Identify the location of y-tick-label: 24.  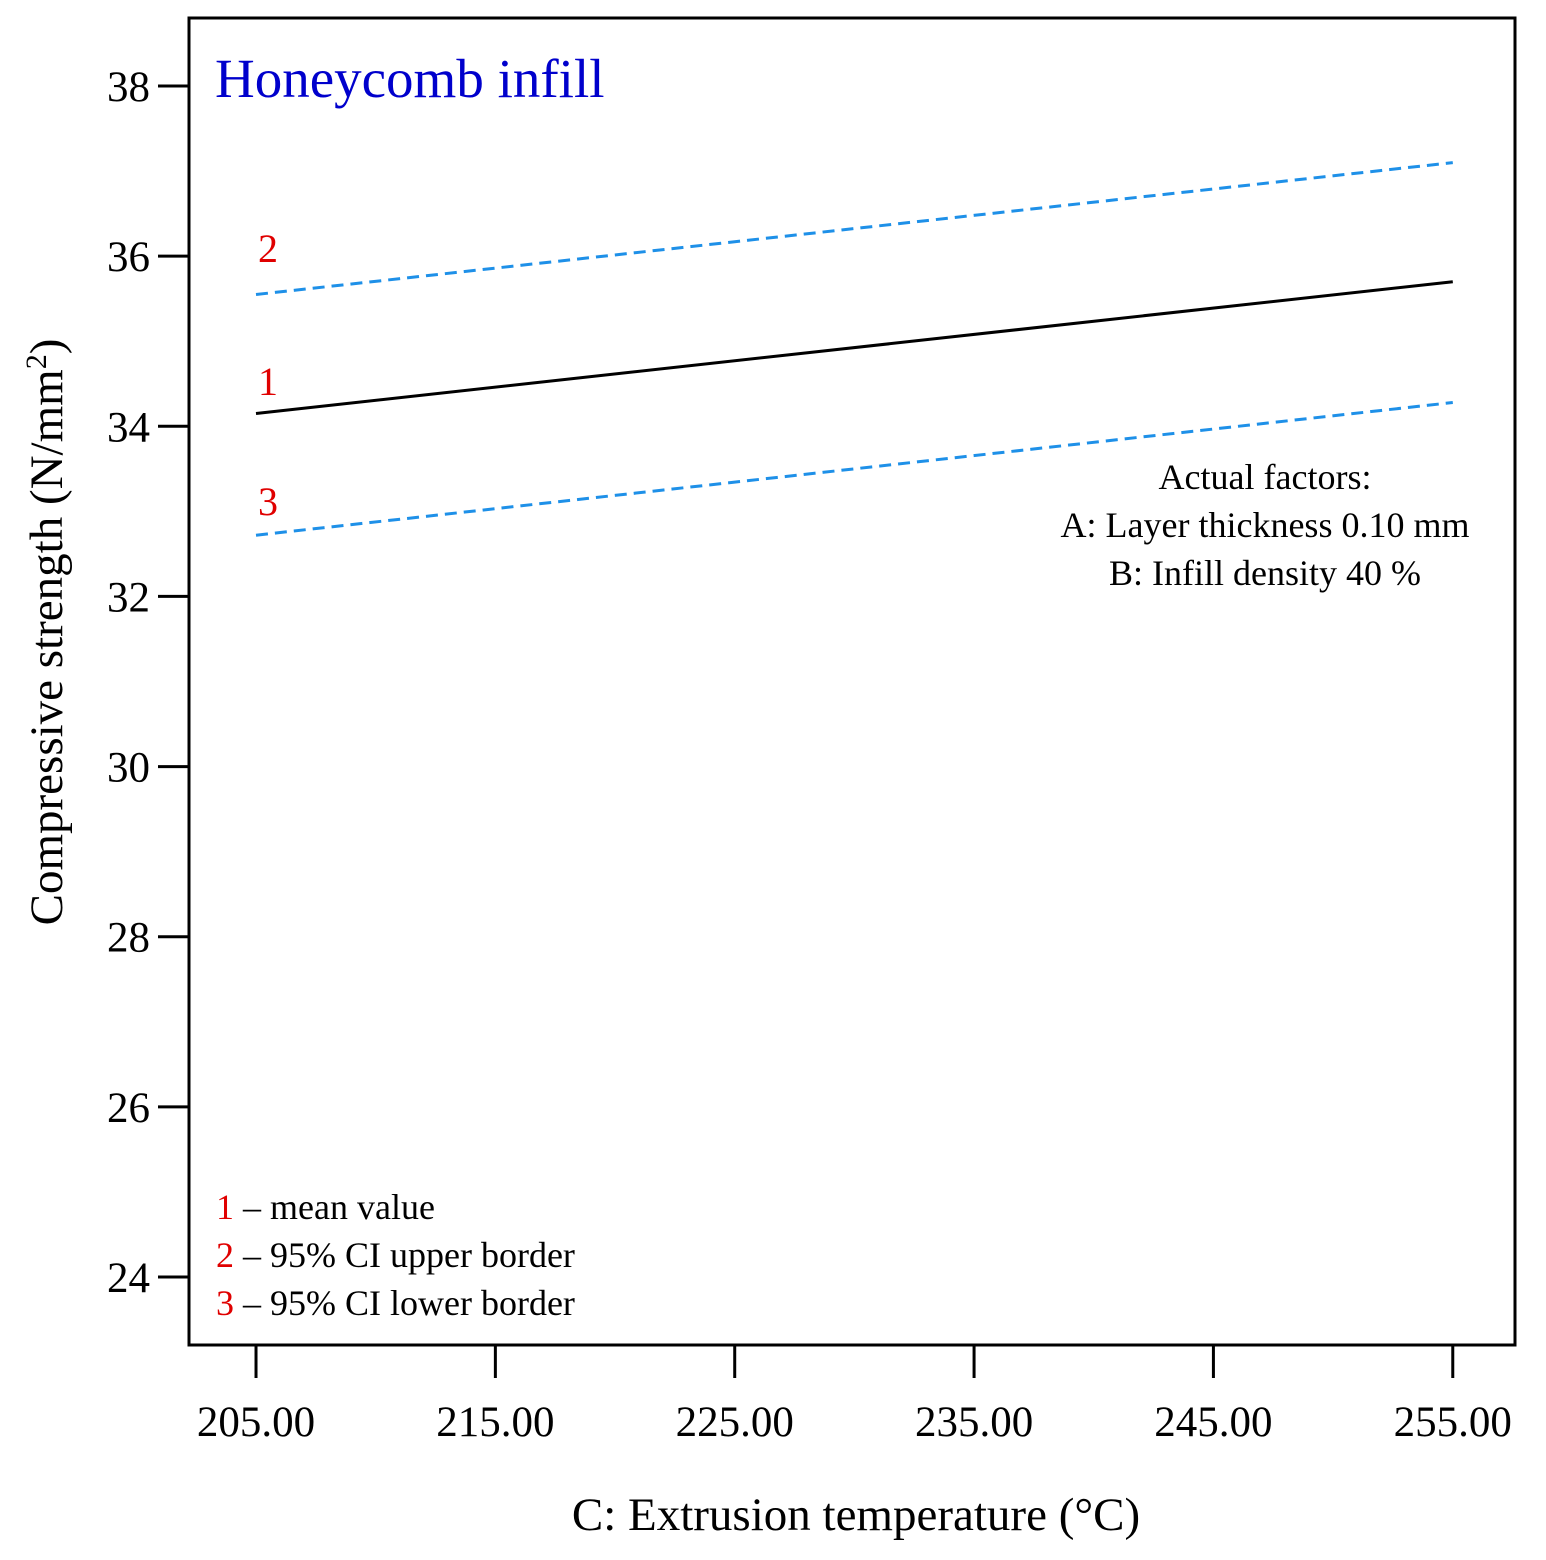
(128, 1278).